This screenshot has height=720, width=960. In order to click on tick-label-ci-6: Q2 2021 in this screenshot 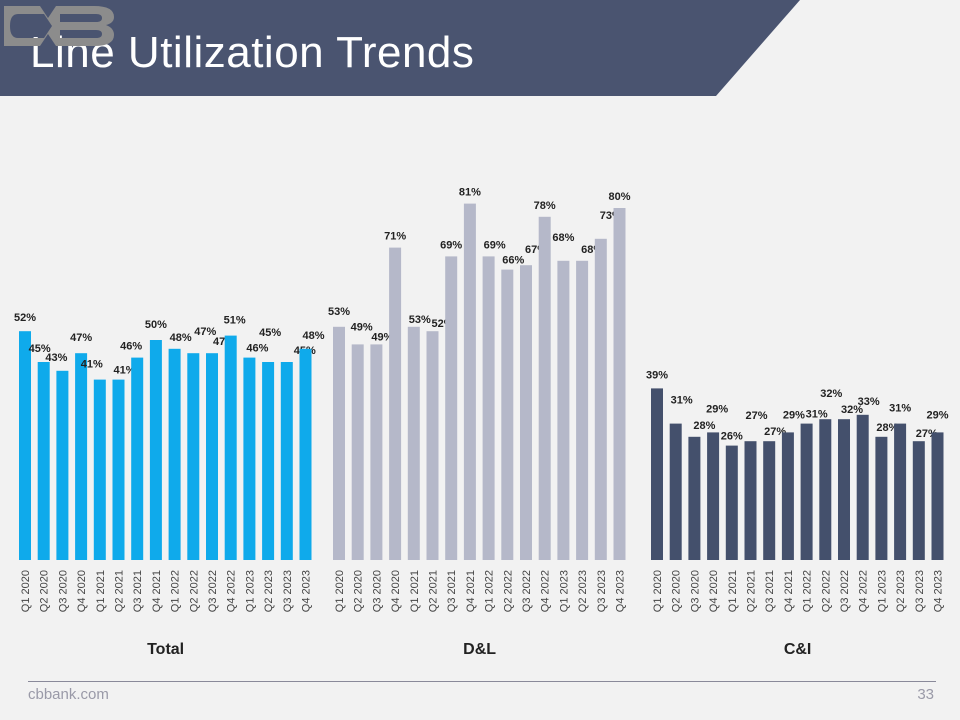, I will do `click(752, 591)`.